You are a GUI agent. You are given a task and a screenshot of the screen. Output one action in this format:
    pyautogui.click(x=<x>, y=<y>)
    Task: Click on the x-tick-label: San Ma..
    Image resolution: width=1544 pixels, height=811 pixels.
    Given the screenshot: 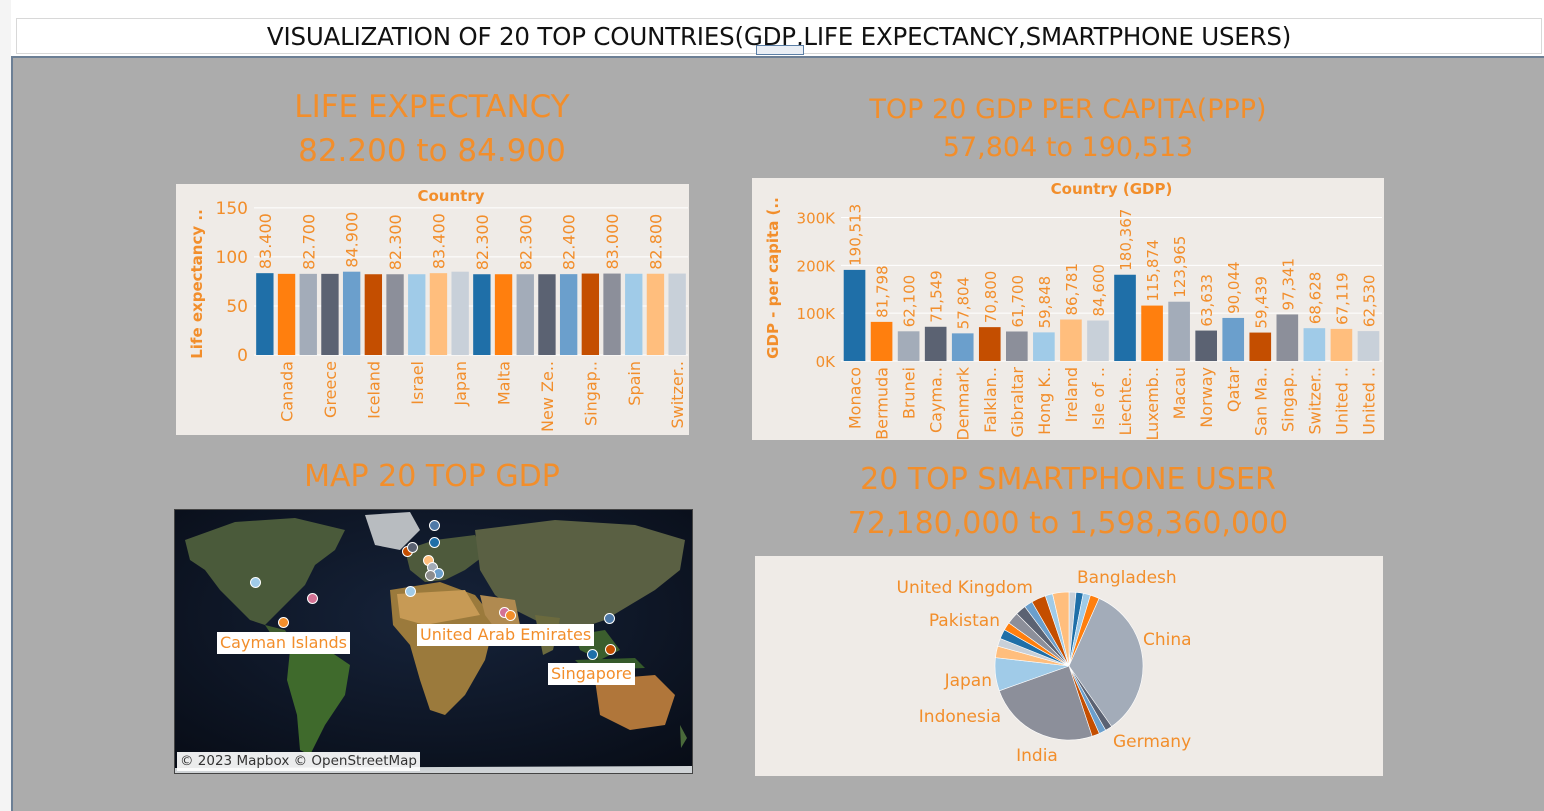 What is the action you would take?
    pyautogui.click(x=1260, y=401)
    